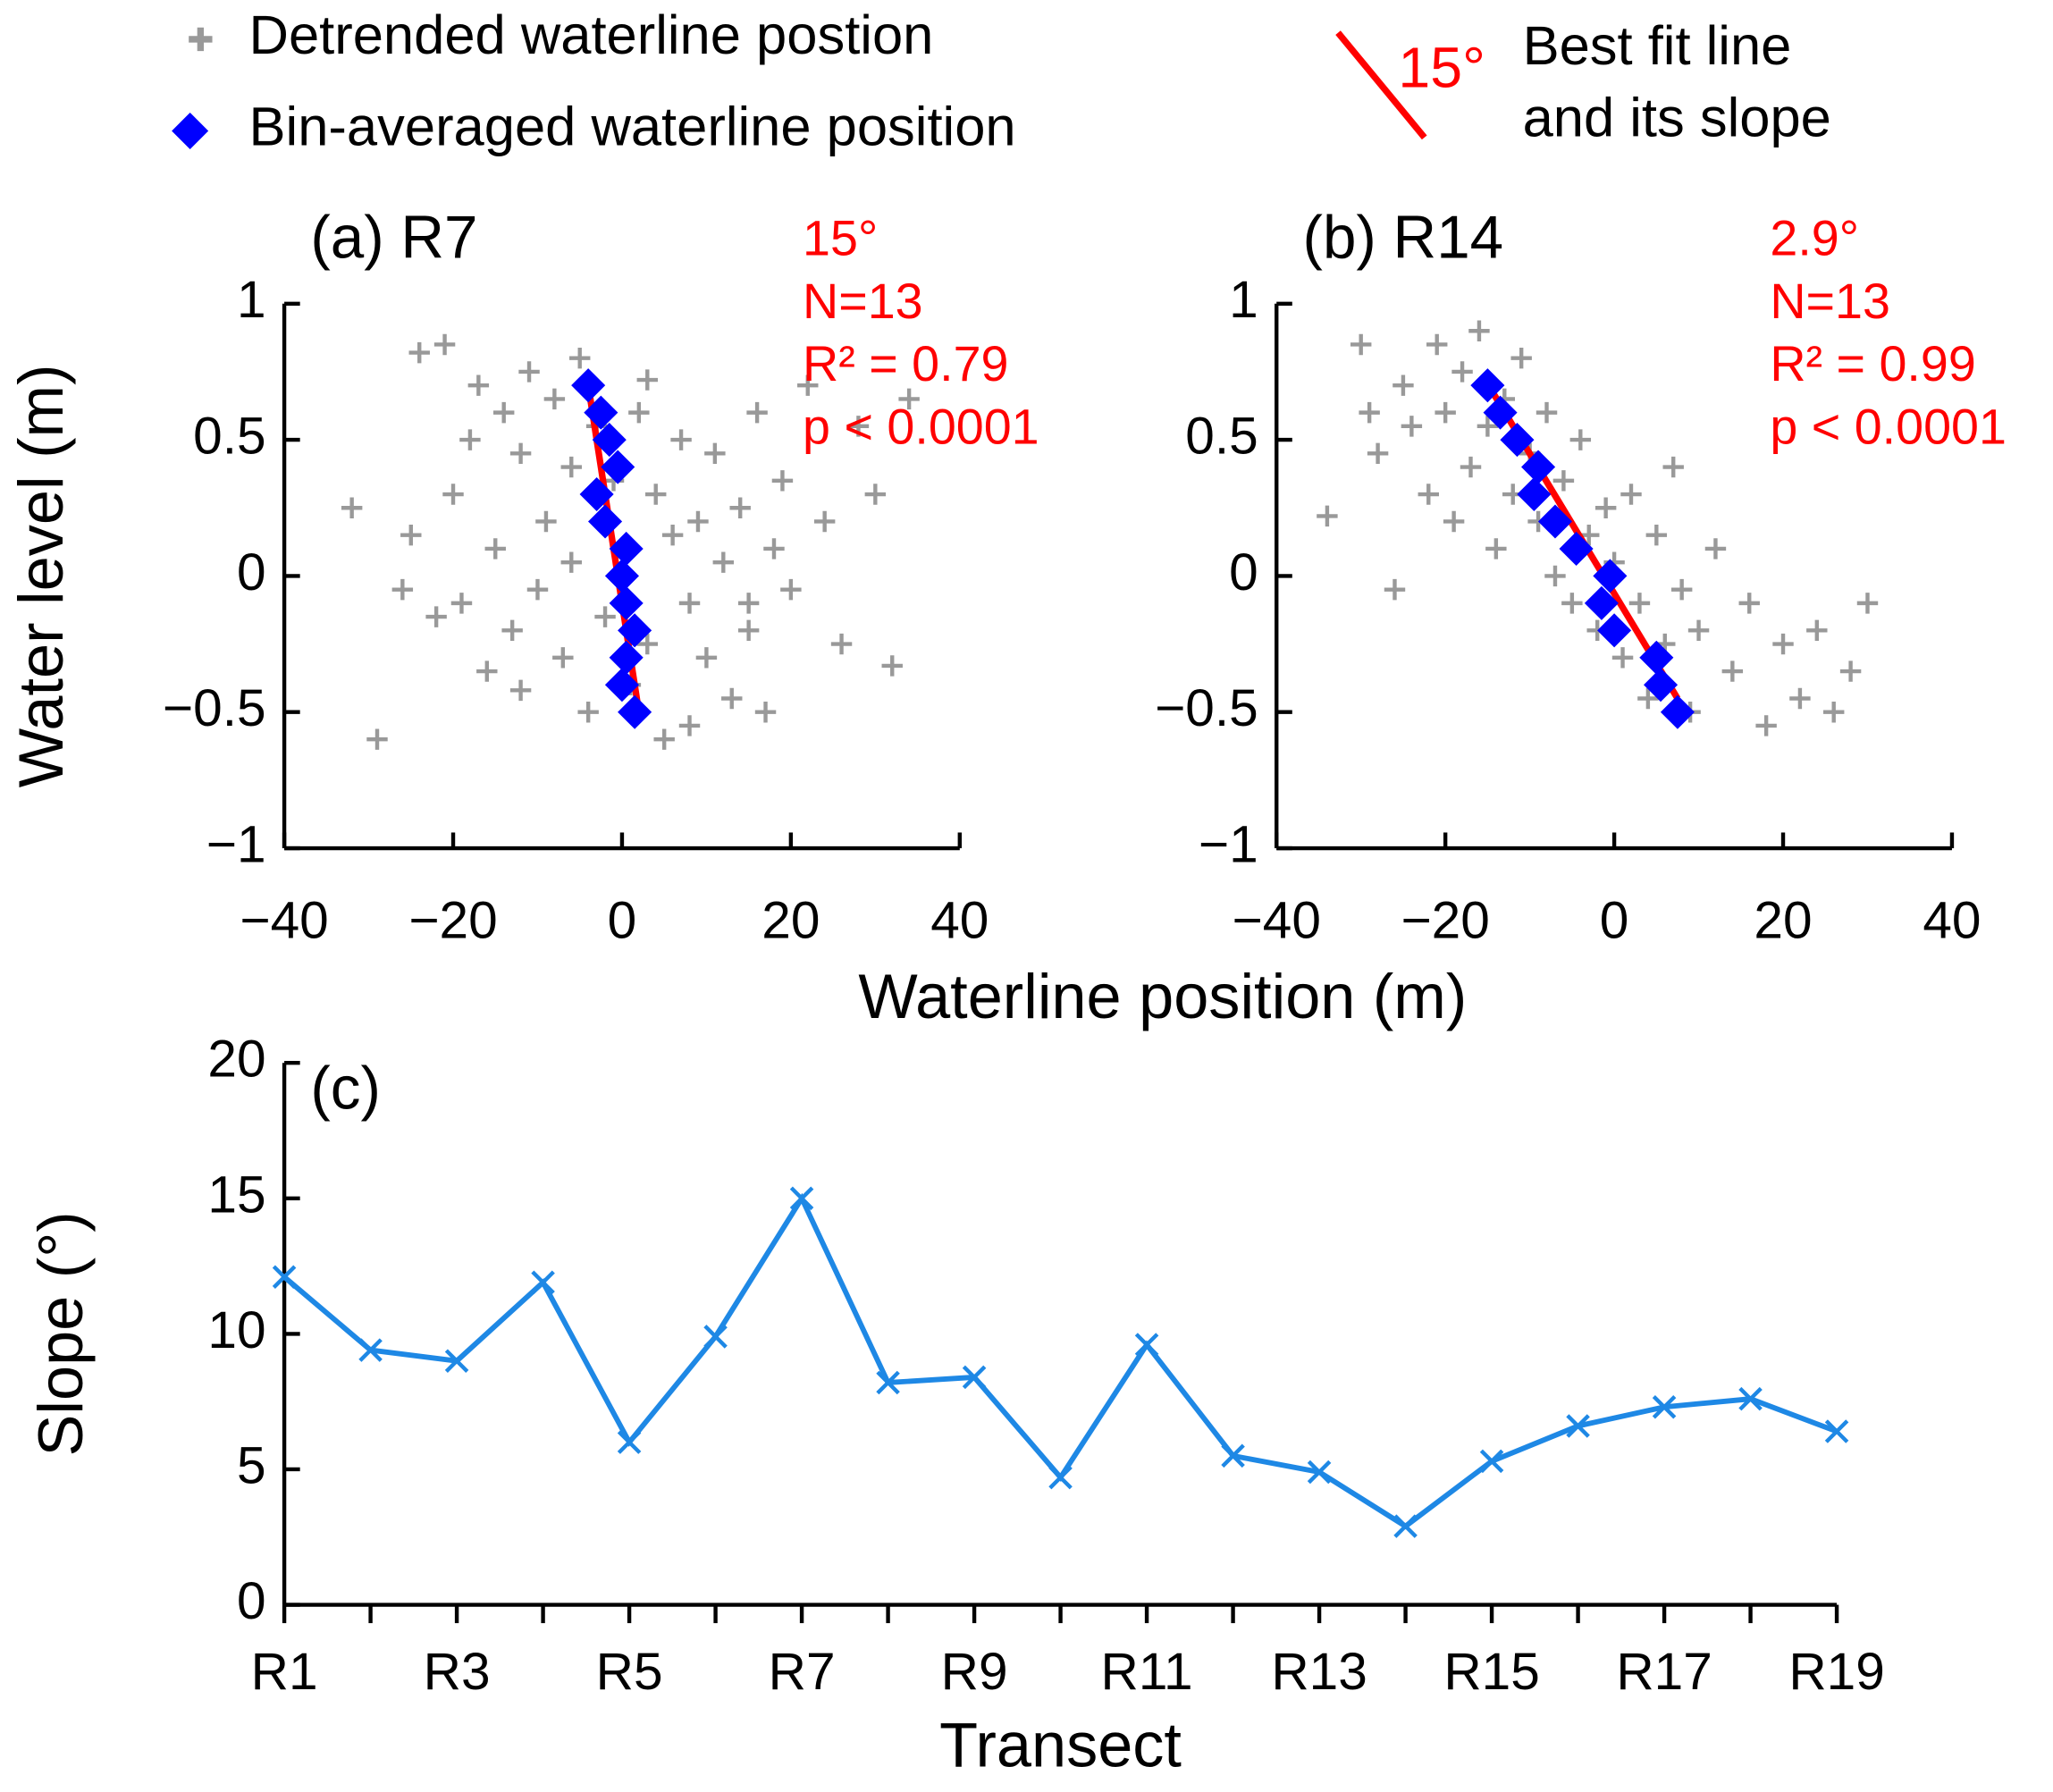 The height and width of the screenshot is (1792, 2053). I want to click on x-tick-label: R7, so click(802, 1672).